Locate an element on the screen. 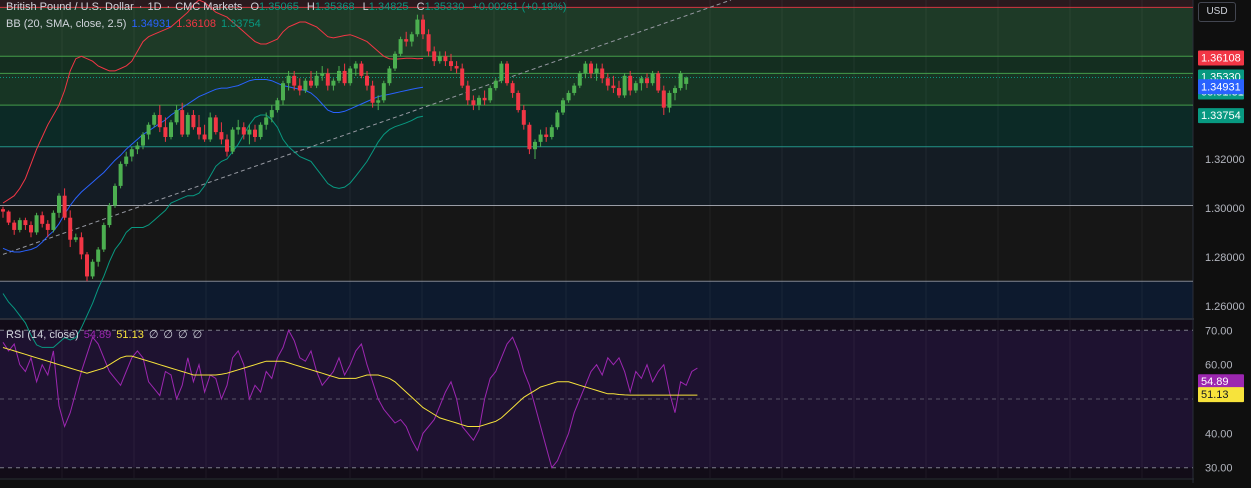  symbol-name: British Pound / U.S. Dollar is located at coordinates (70, 7).